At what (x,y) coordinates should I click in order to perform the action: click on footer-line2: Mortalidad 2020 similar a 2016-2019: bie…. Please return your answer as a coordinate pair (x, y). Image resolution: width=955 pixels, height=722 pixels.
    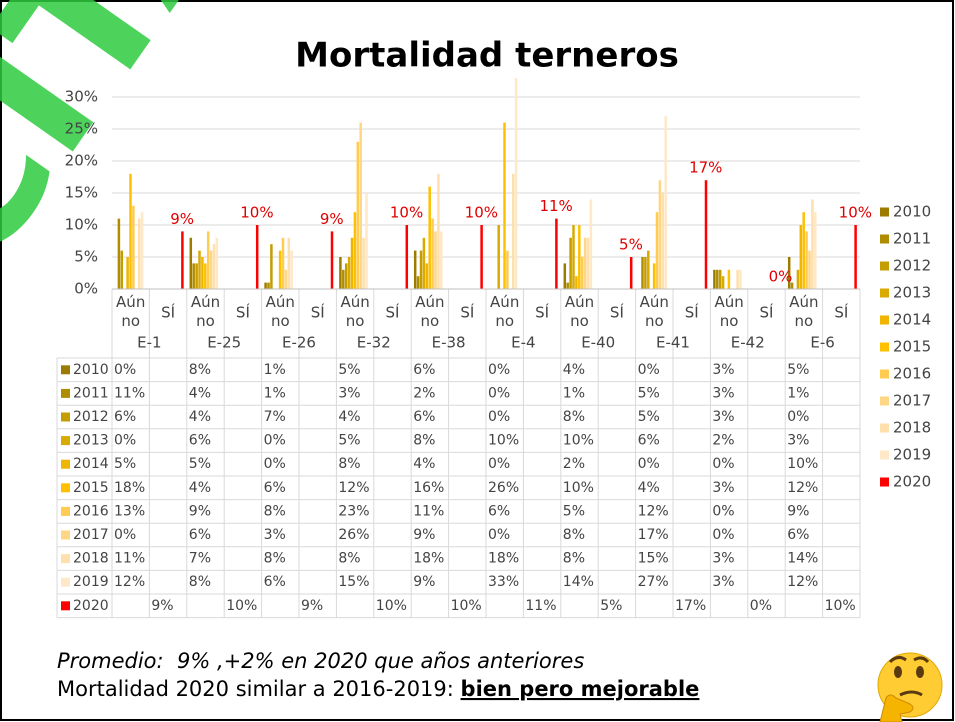
    Looking at the image, I should click on (378, 689).